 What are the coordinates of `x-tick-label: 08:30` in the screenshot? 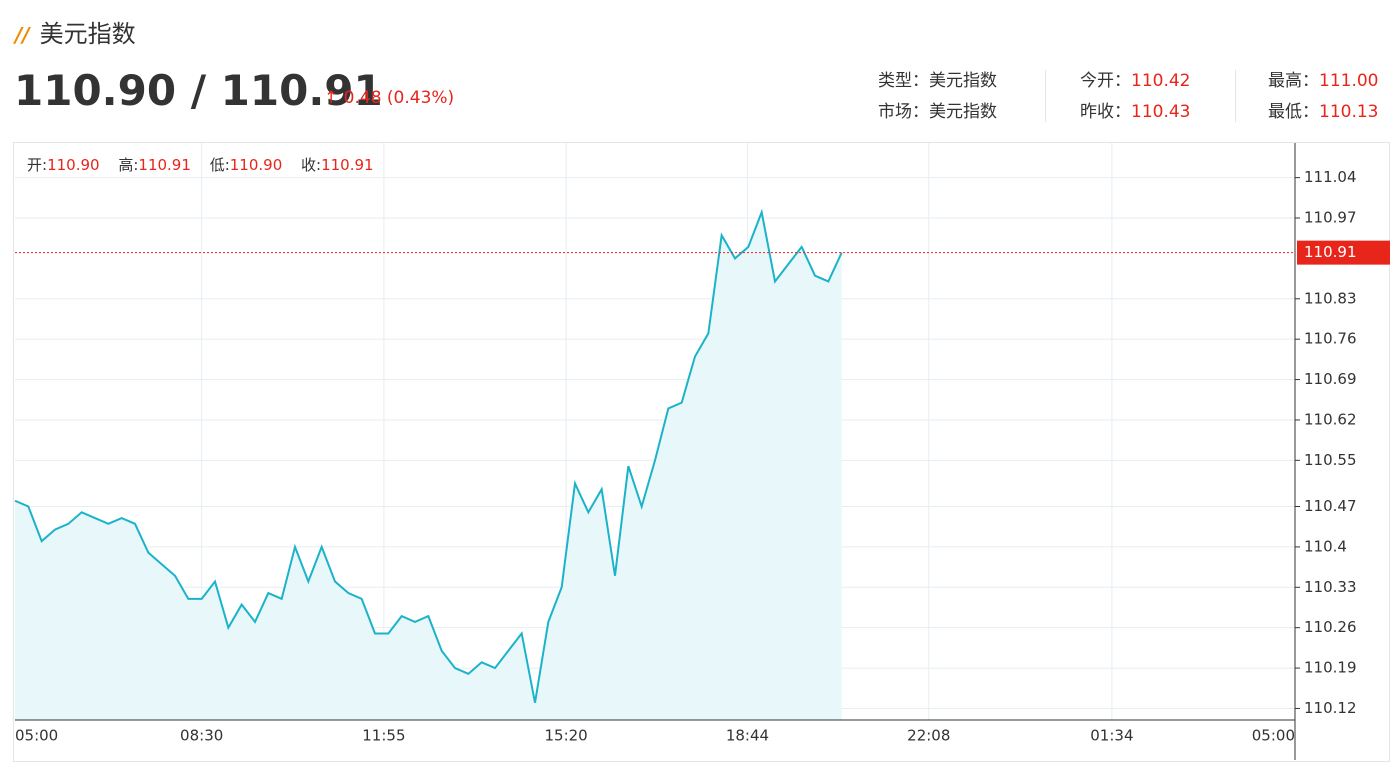 It's located at (201, 736).